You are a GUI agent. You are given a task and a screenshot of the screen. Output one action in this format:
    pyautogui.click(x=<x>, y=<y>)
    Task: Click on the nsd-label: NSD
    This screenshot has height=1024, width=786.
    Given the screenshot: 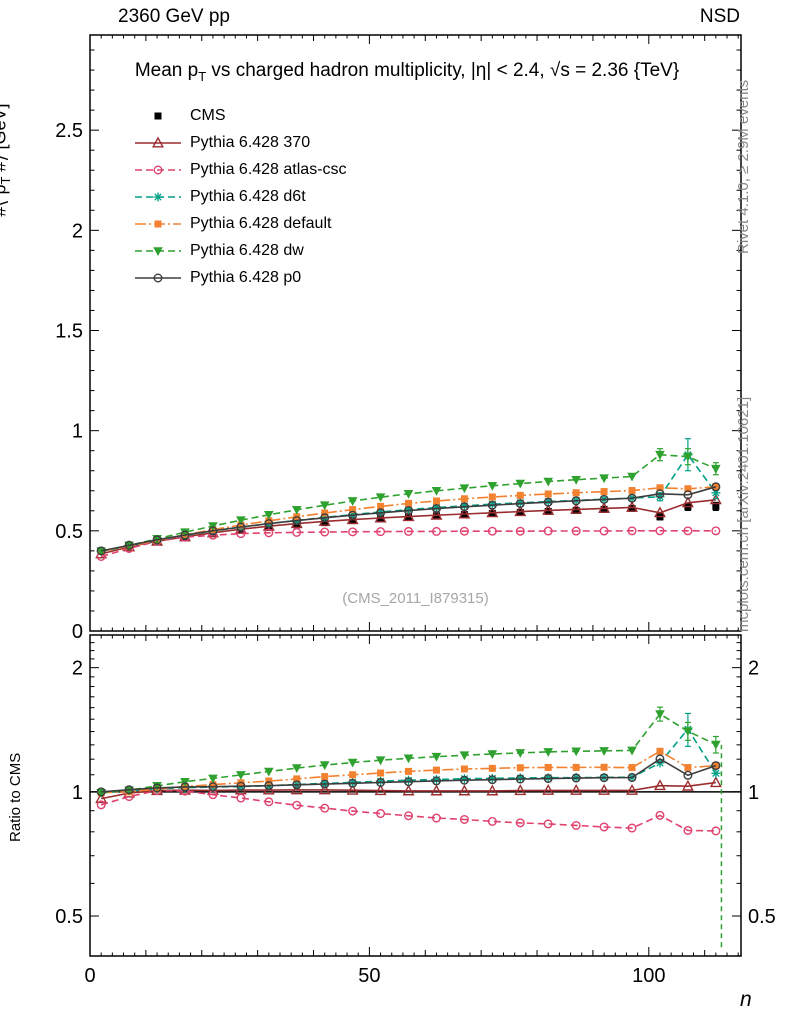 What is the action you would take?
    pyautogui.click(x=719, y=16)
    